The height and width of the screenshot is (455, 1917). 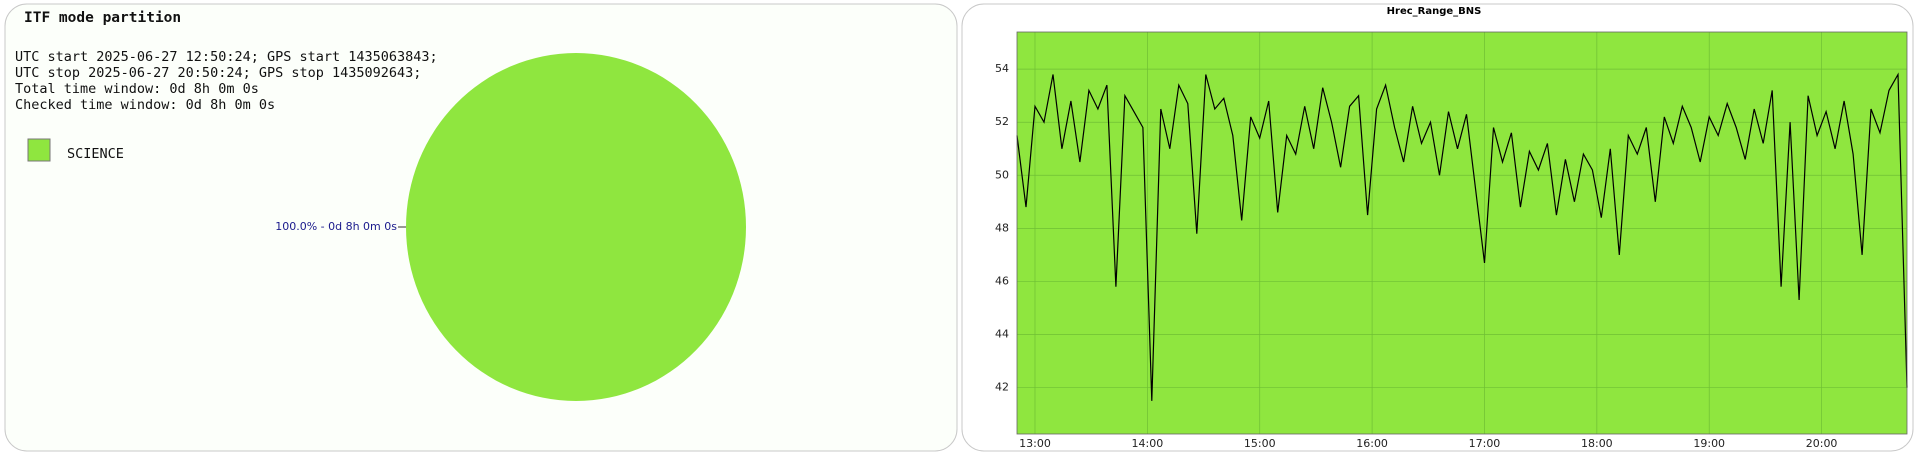 What do you see at coordinates (137, 89) in the screenshot?
I see `info-line: Total time window: 0d 8h 0m 0s` at bounding box center [137, 89].